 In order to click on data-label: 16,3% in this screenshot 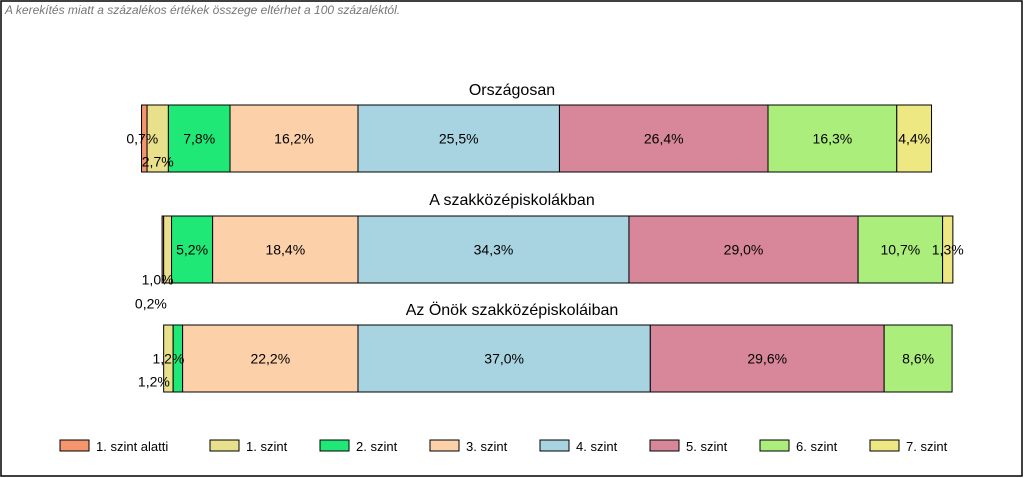, I will do `click(833, 139)`.